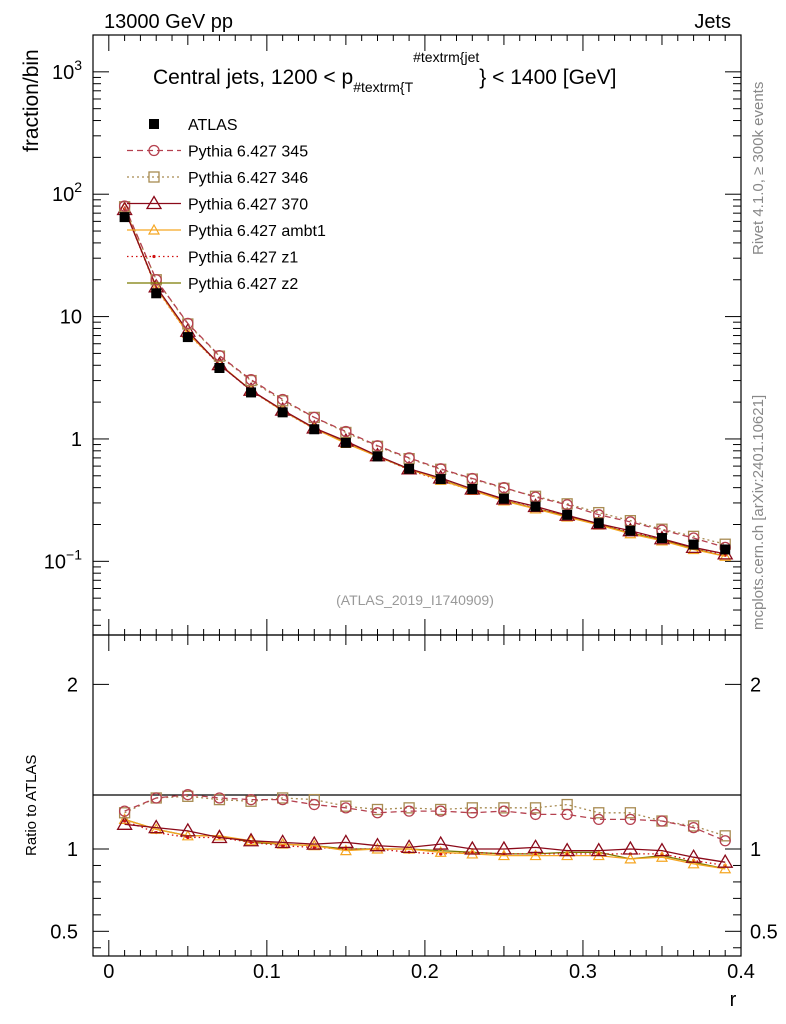  Describe the element at coordinates (248, 205) in the screenshot. I see `legend-label: Pythia 6.427 370` at that location.